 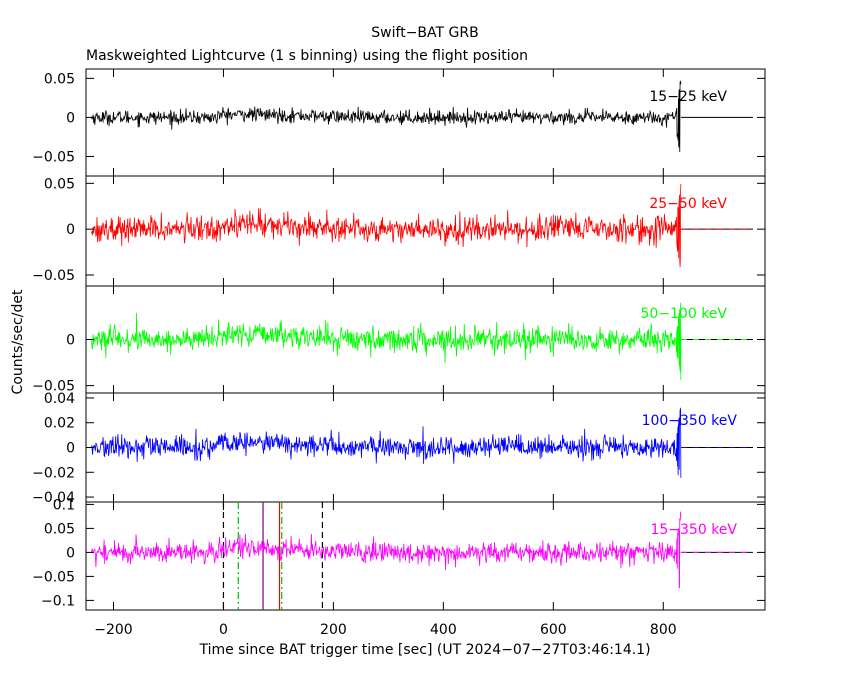 I want to click on y-tick-label: −0.1, so click(x=58, y=601).